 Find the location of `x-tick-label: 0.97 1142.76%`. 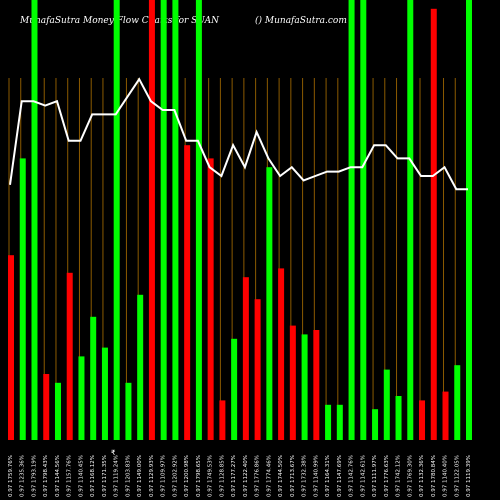

x-tick-label: 0.97 1142.76% is located at coordinates (352, 476).